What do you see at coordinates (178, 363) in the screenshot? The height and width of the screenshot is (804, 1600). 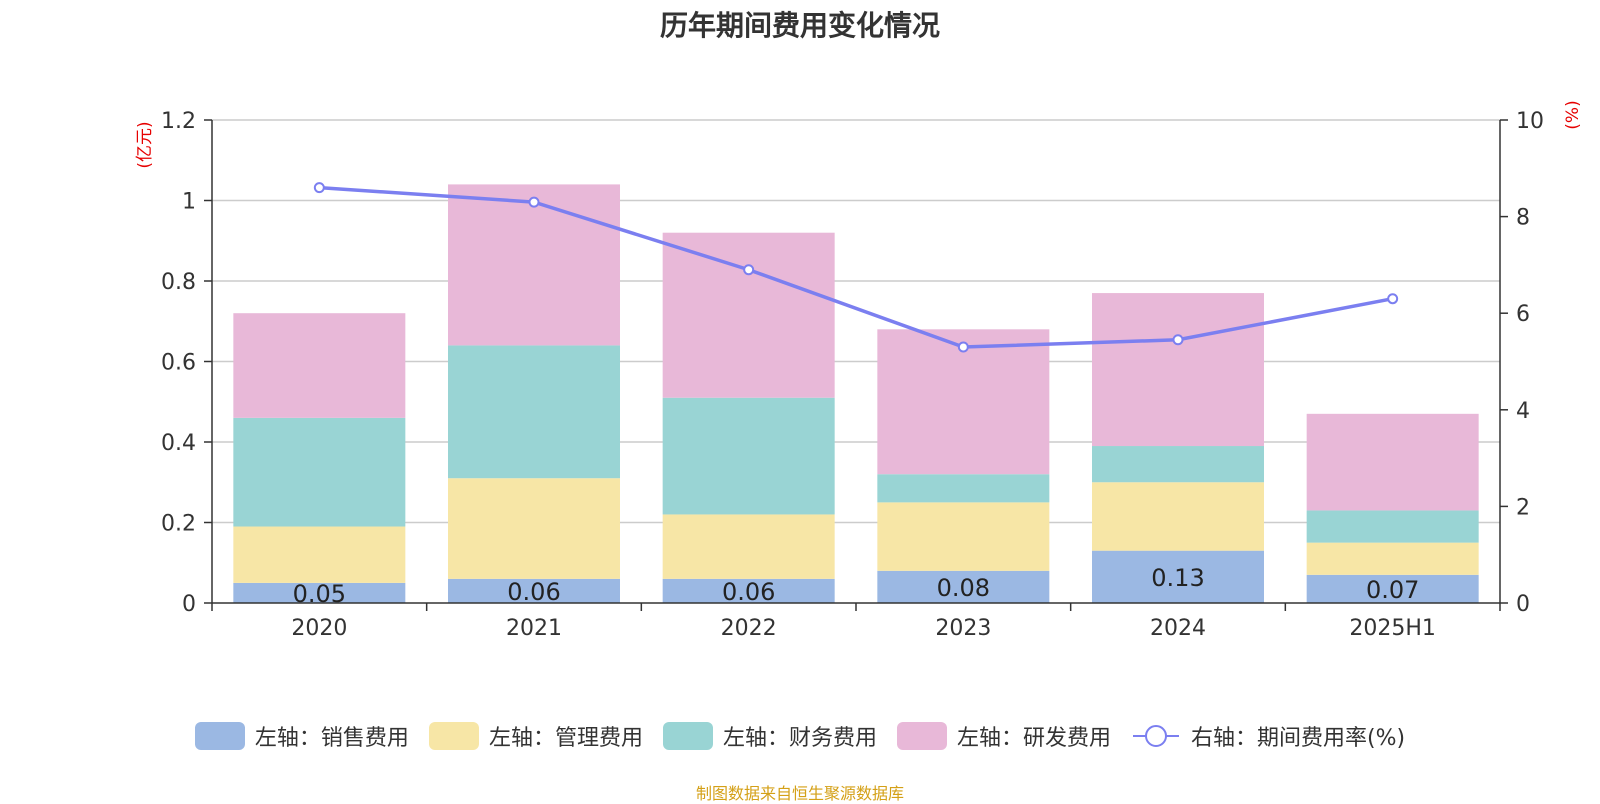 I see `left-tick-label: 0.6` at bounding box center [178, 363].